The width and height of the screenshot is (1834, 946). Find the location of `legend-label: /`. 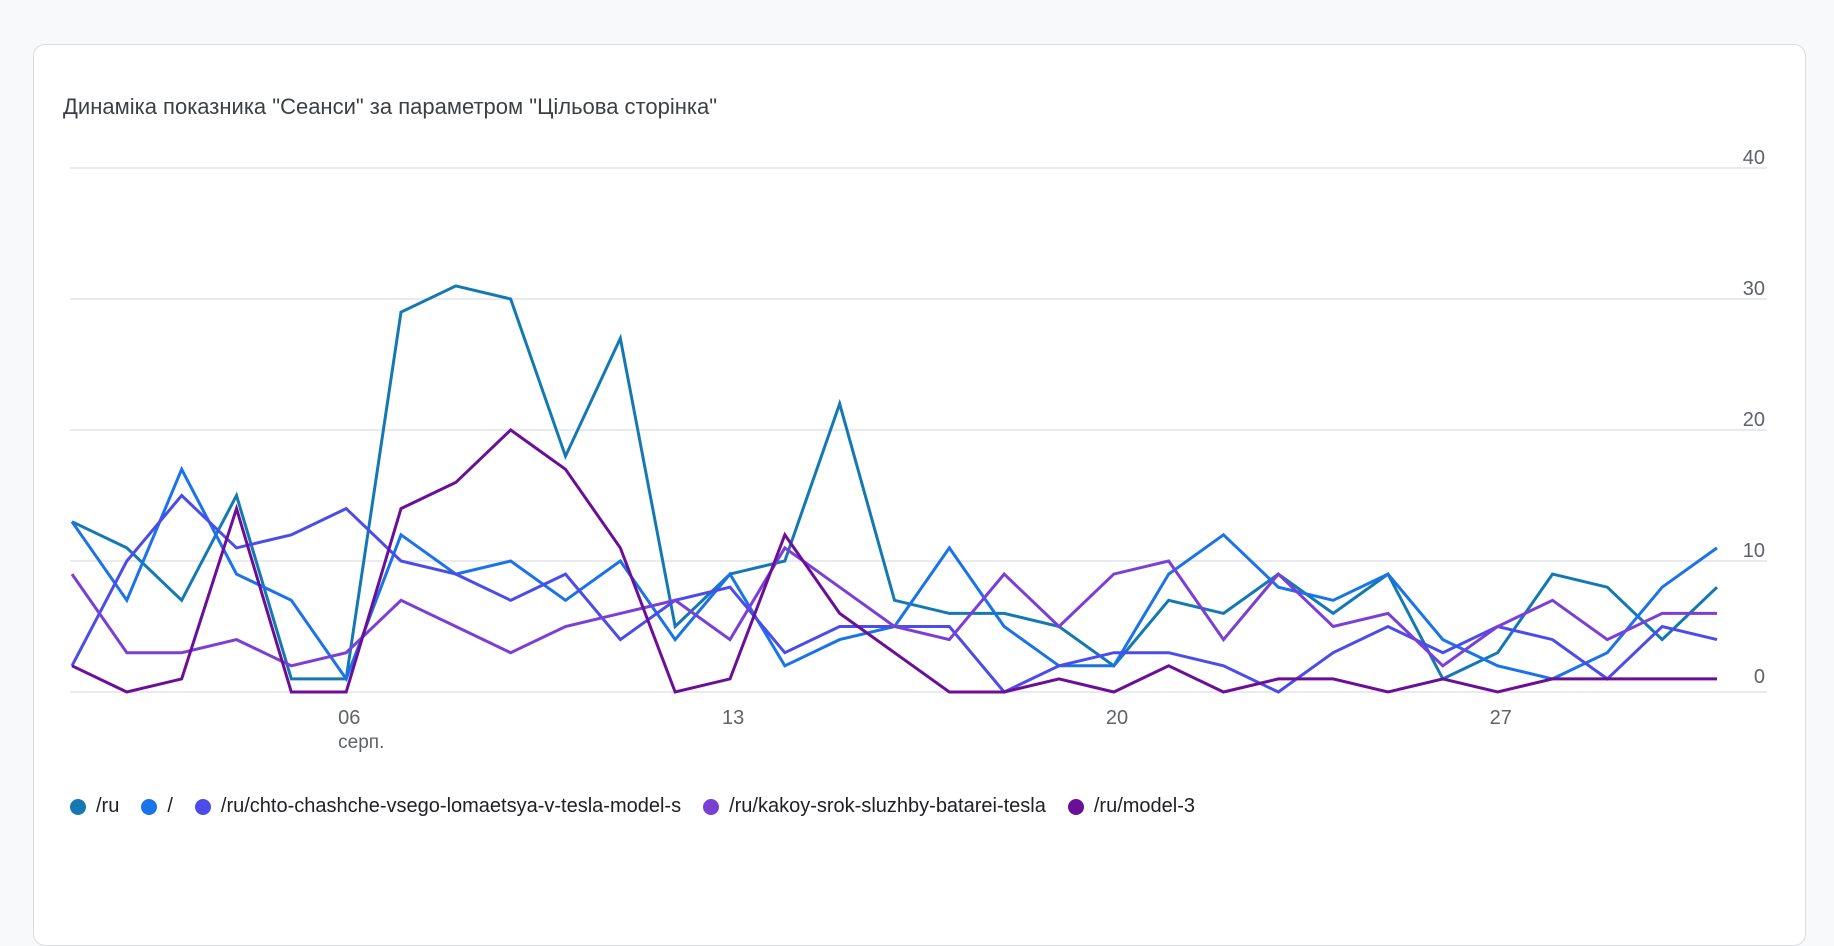

legend-label: / is located at coordinates (170, 806).